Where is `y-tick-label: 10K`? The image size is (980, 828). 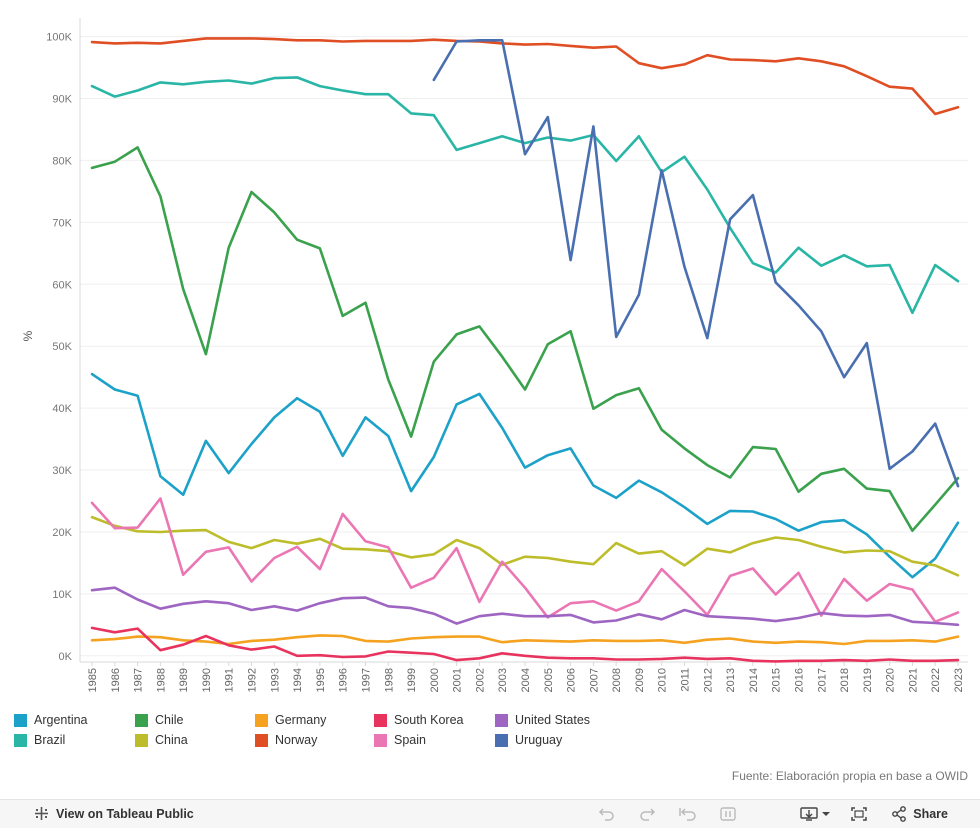
y-tick-label: 10K is located at coordinates (62, 595).